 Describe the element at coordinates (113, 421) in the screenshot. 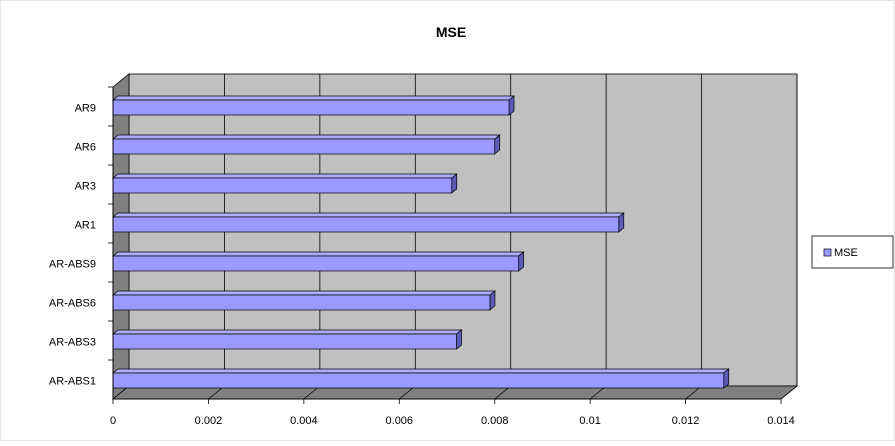

I see `x-tick-label: 0` at that location.